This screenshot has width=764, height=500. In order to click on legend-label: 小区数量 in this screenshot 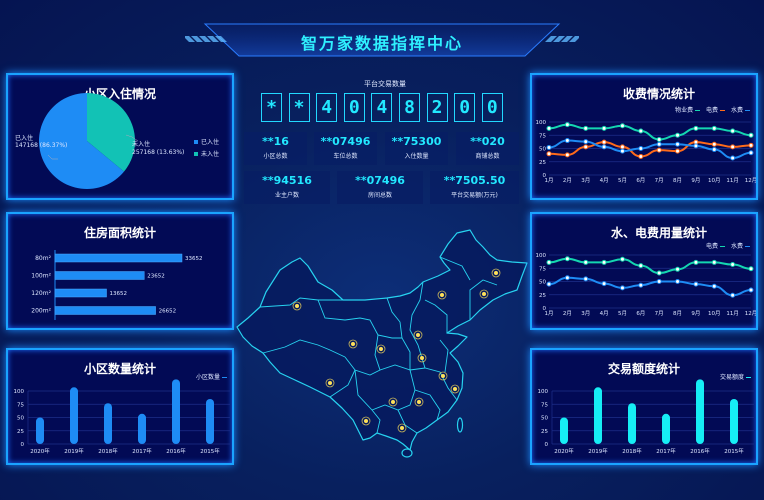, I will do `click(207, 377)`.